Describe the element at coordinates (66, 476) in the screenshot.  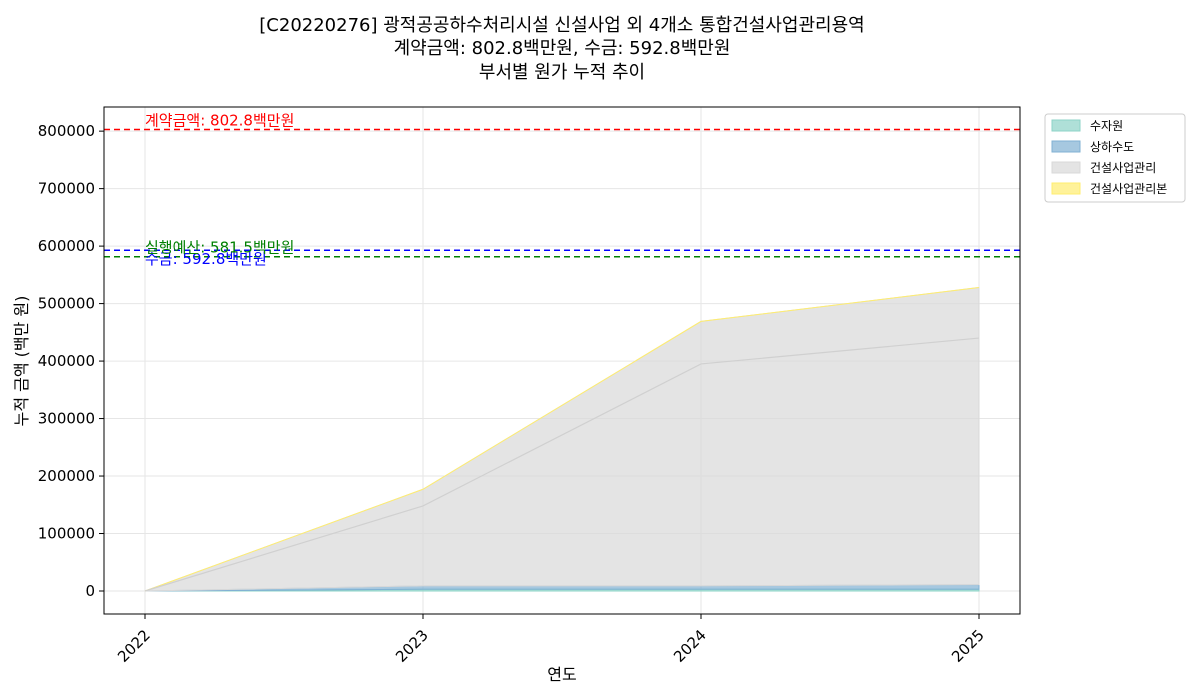
I see `y-tick-label-2: 200000` at that location.